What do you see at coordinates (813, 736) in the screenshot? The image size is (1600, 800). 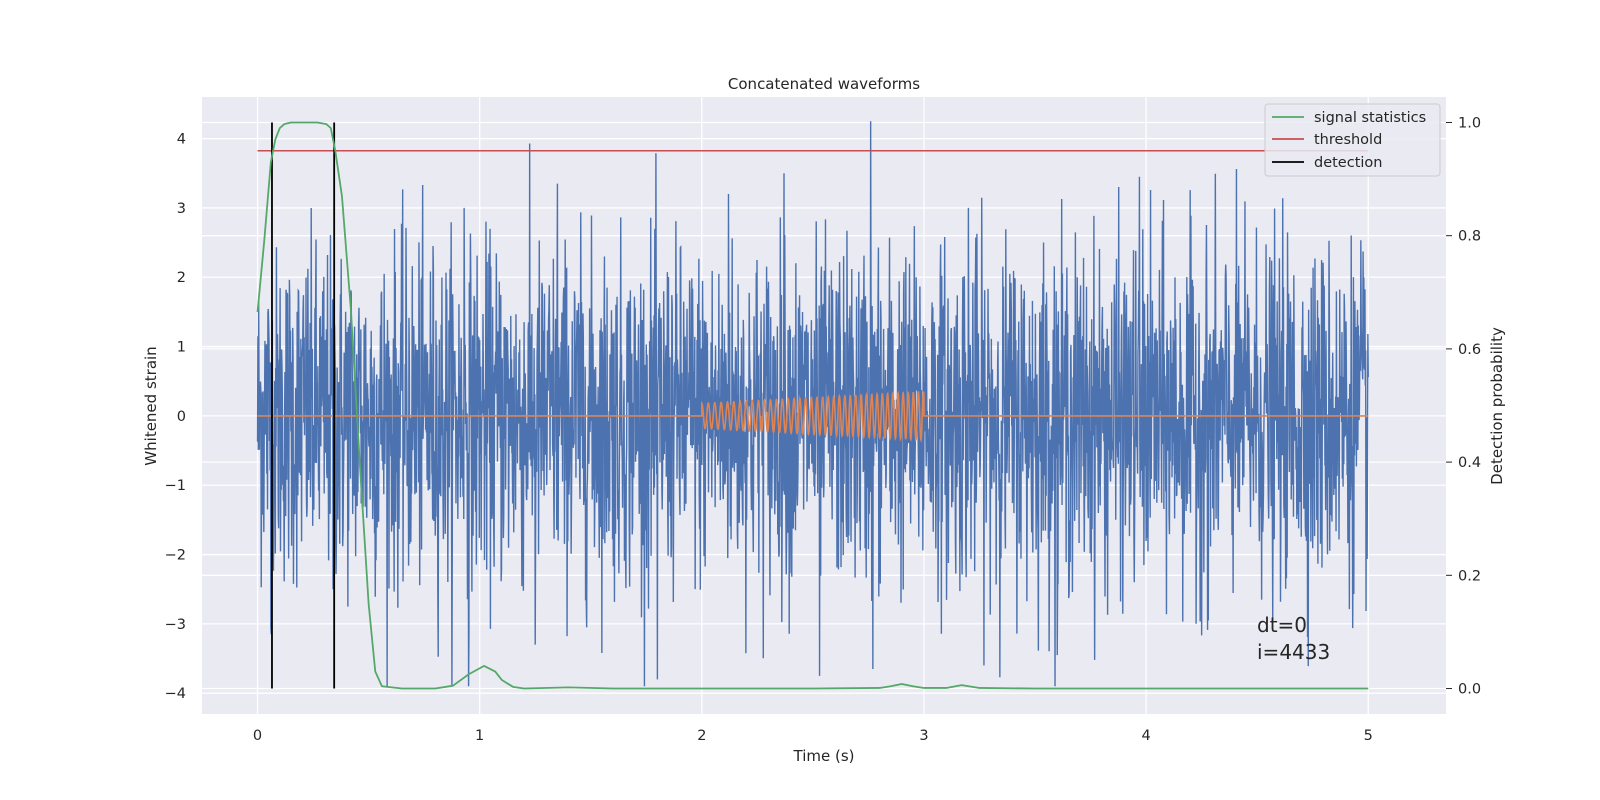 I see `x-axis: 0 1 2 3 4 5` at bounding box center [813, 736].